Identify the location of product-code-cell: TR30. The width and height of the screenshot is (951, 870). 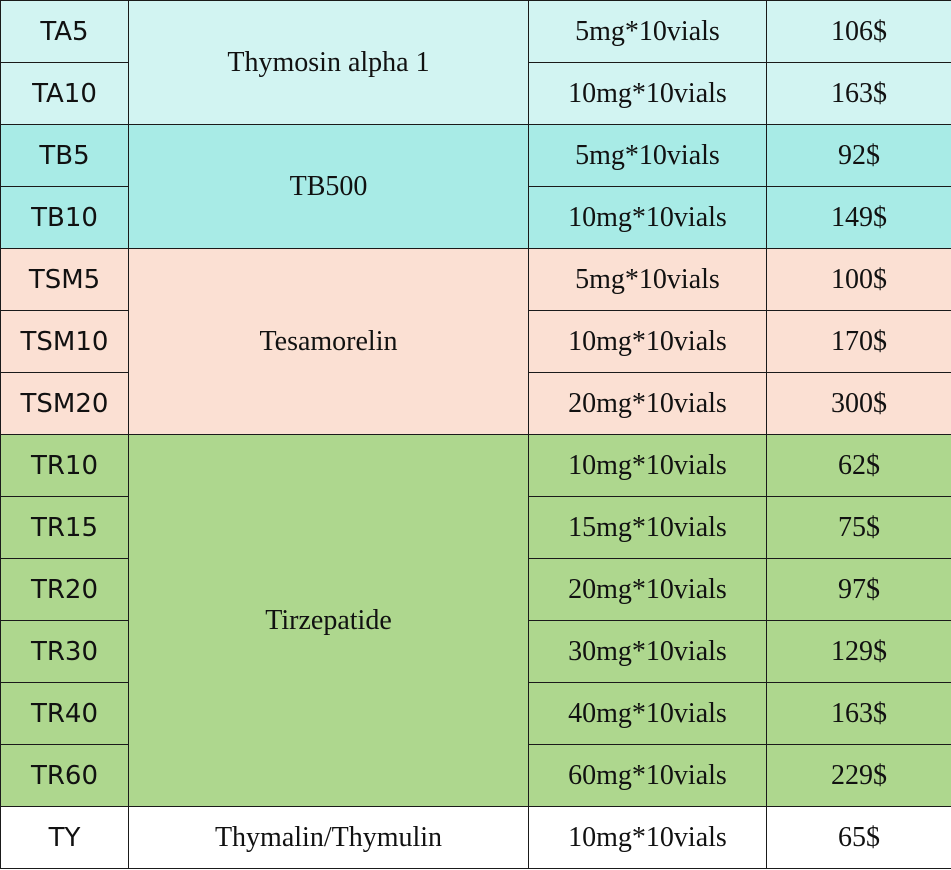
(64, 651).